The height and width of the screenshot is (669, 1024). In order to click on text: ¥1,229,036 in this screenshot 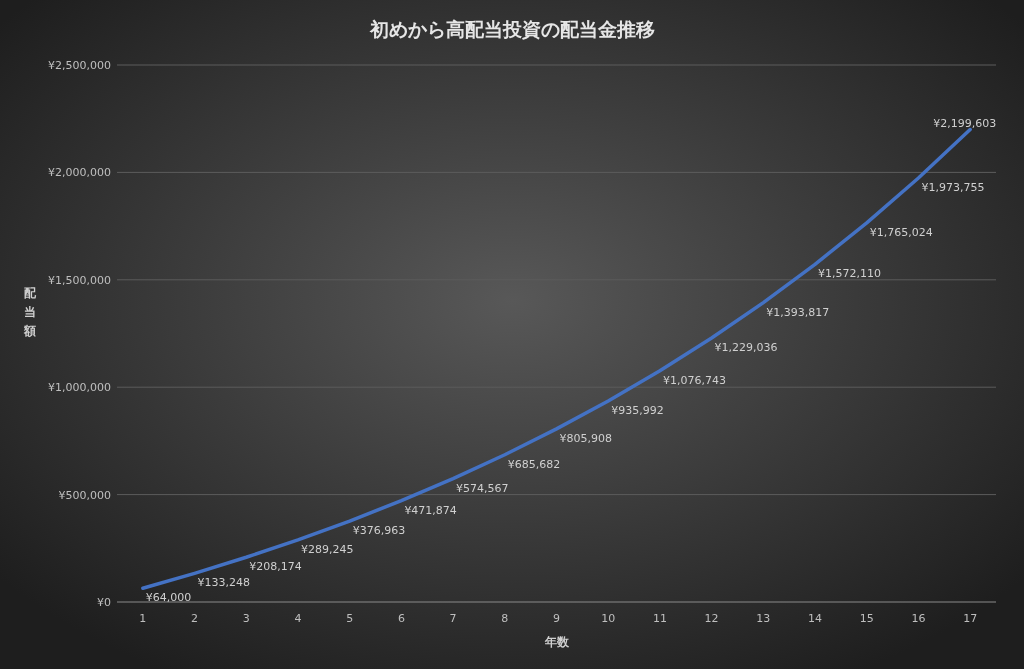, I will do `click(746, 347)`.